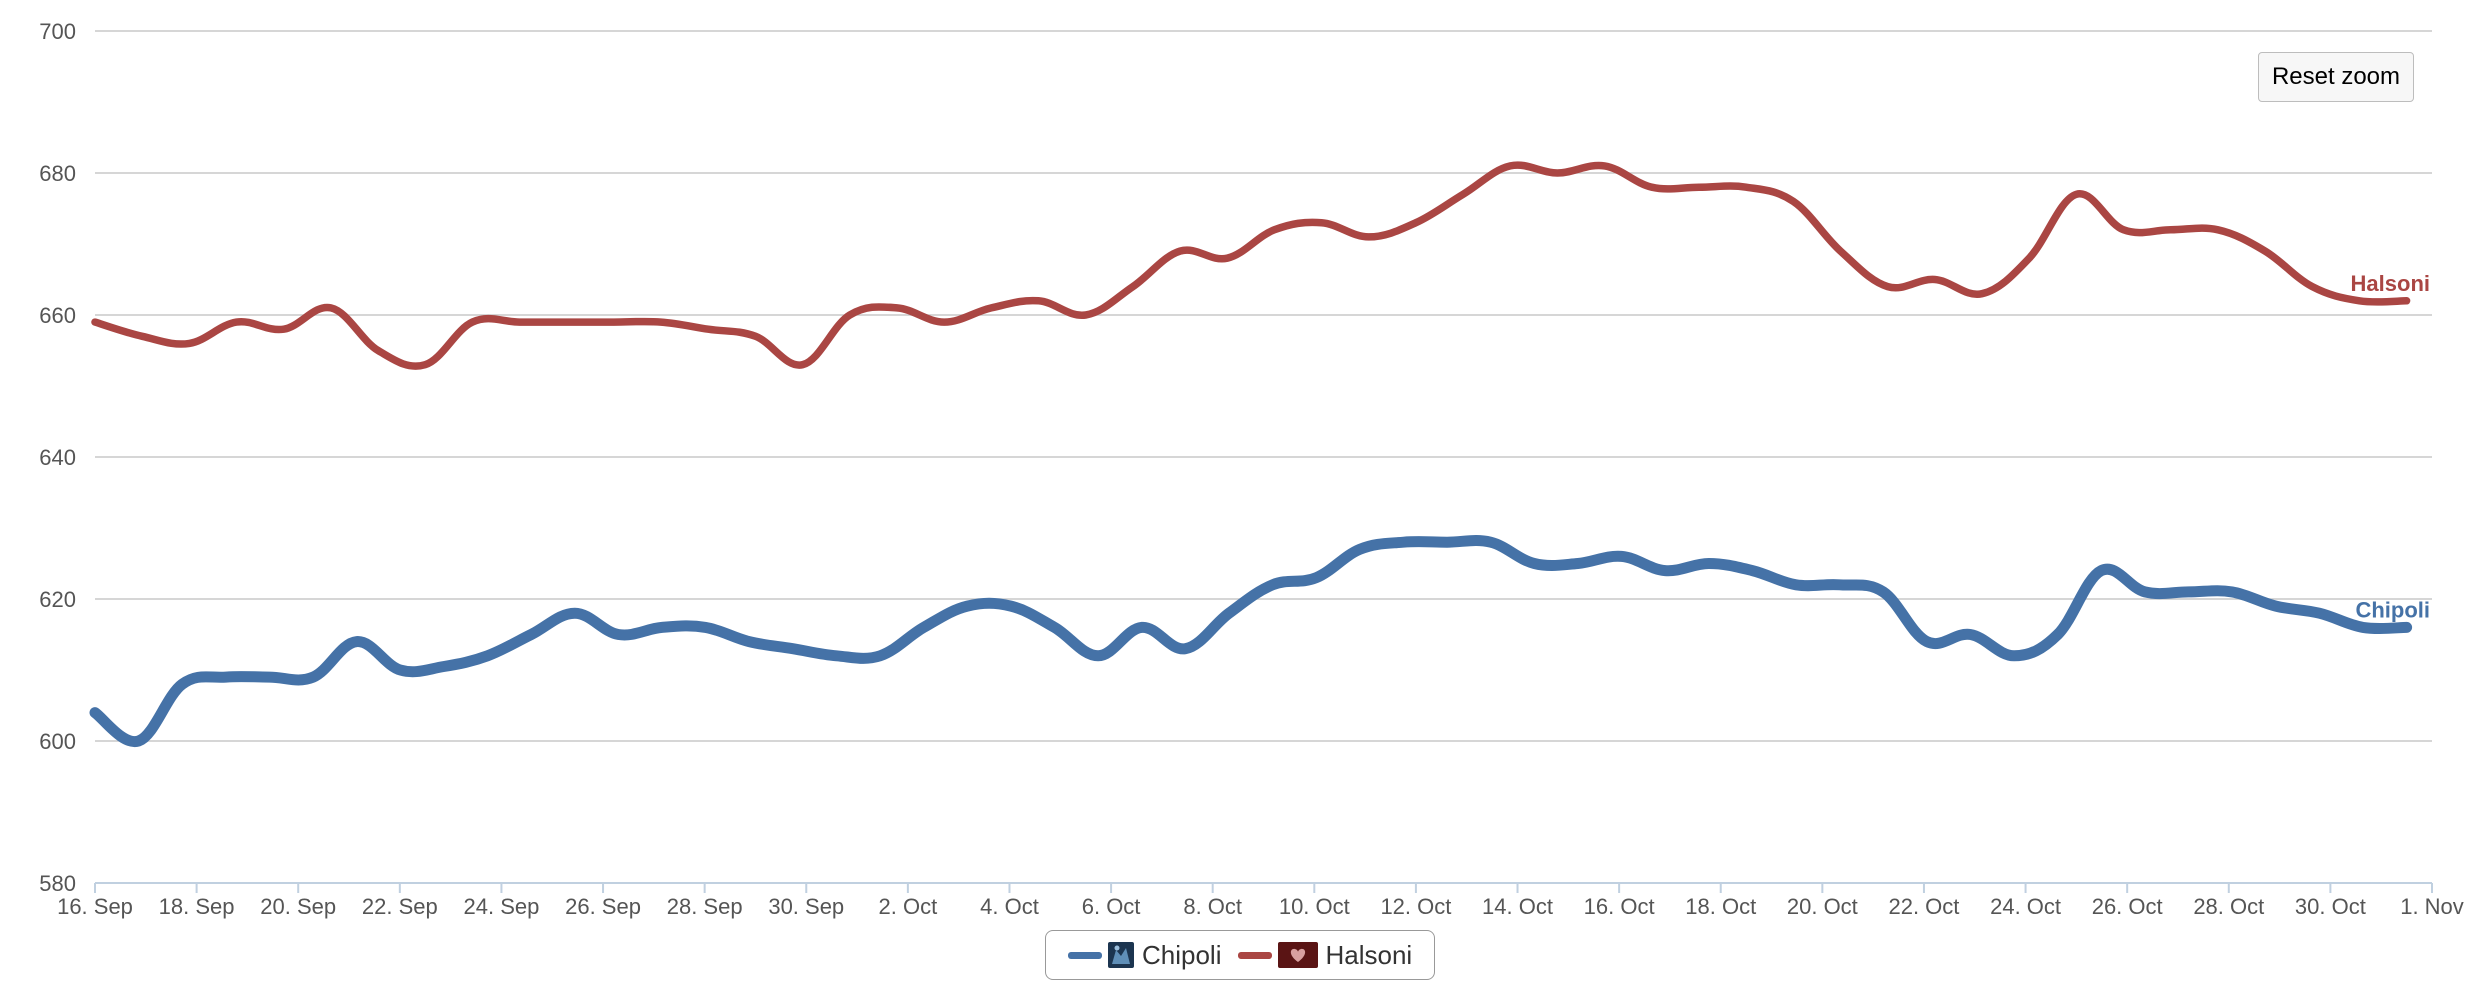  What do you see at coordinates (1212, 906) in the screenshot?
I see `x-tick-label: 8. Oct` at bounding box center [1212, 906].